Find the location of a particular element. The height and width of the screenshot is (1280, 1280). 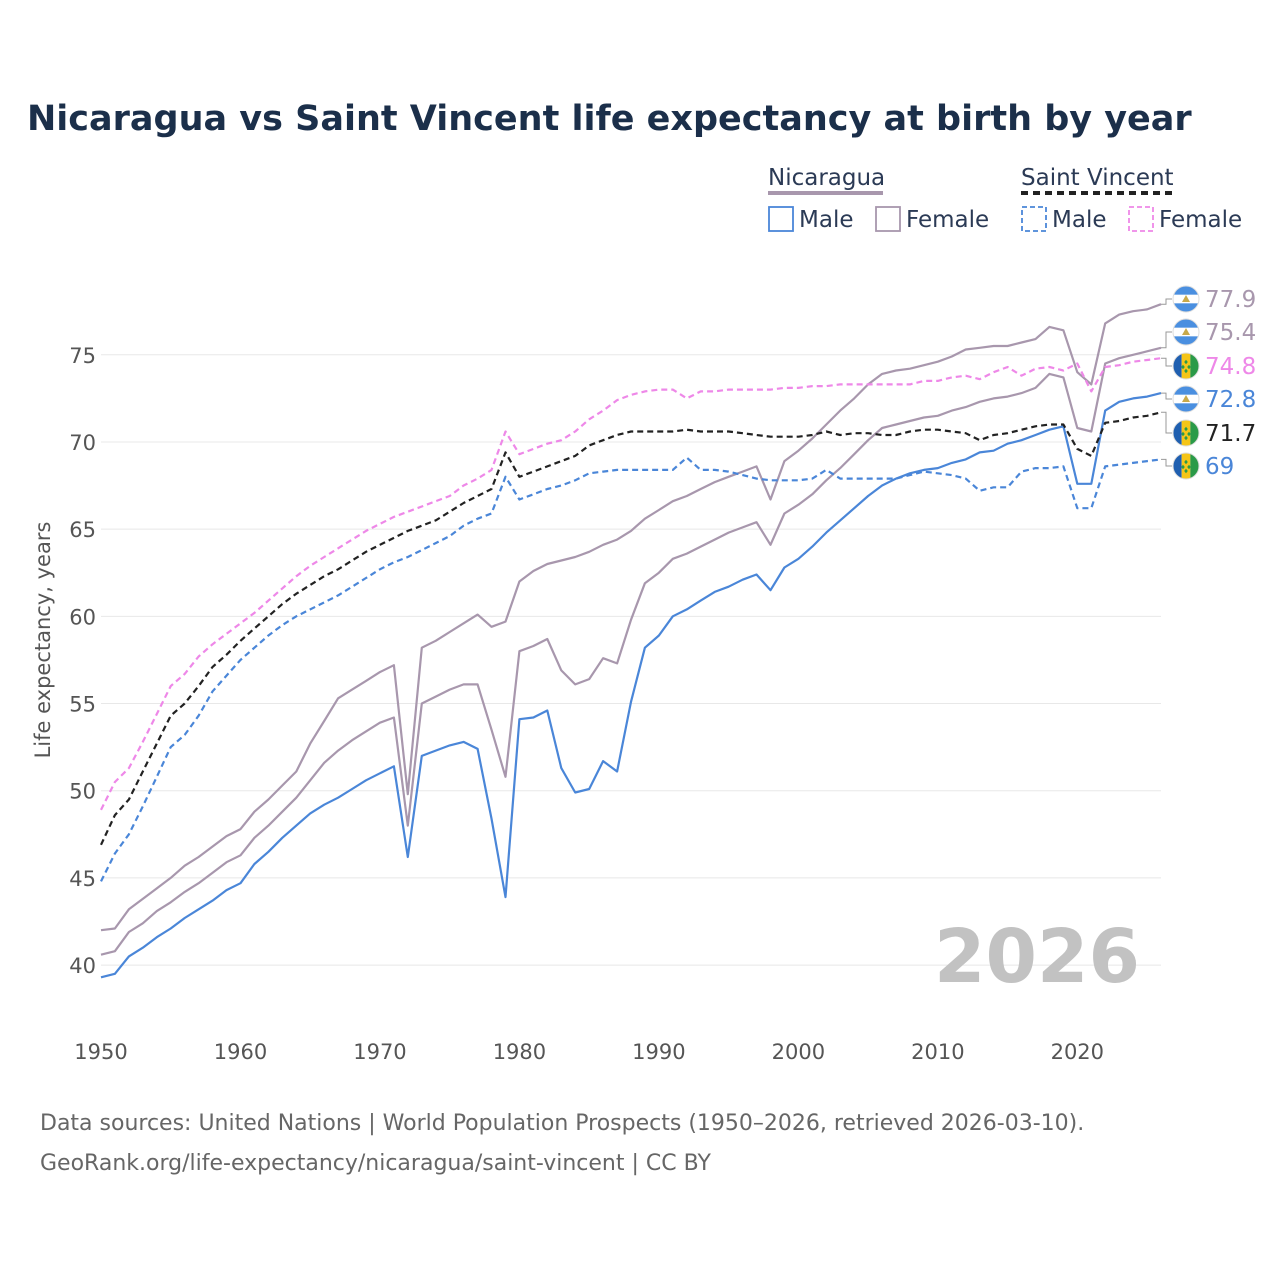

legend-saint-vincent-female: Female is located at coordinates (1200, 220).